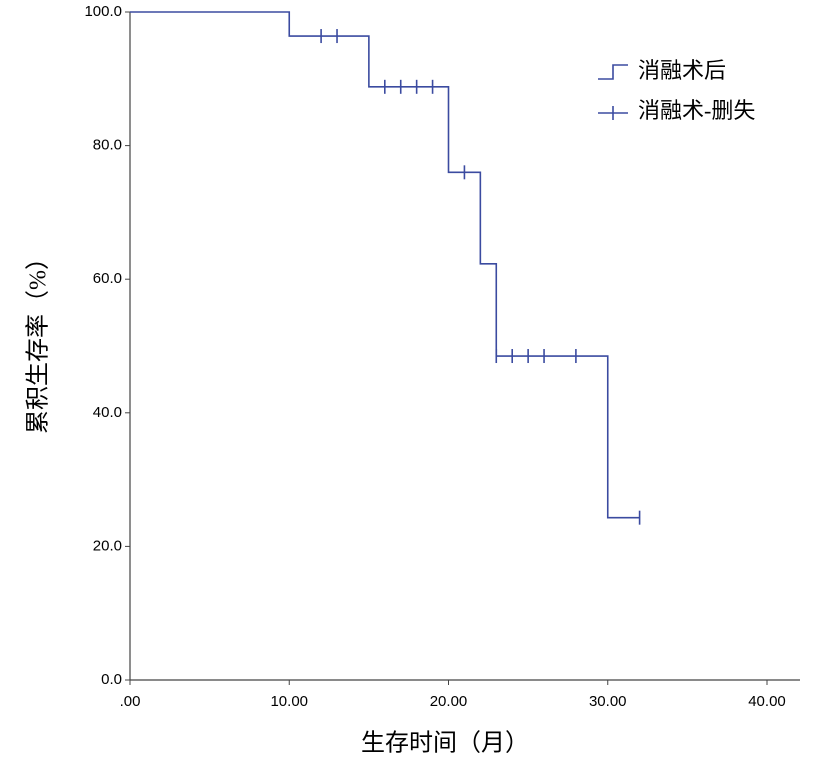 The image size is (827, 771). Describe the element at coordinates (289, 701) in the screenshot. I see `x-tick-label: 10.00` at that location.